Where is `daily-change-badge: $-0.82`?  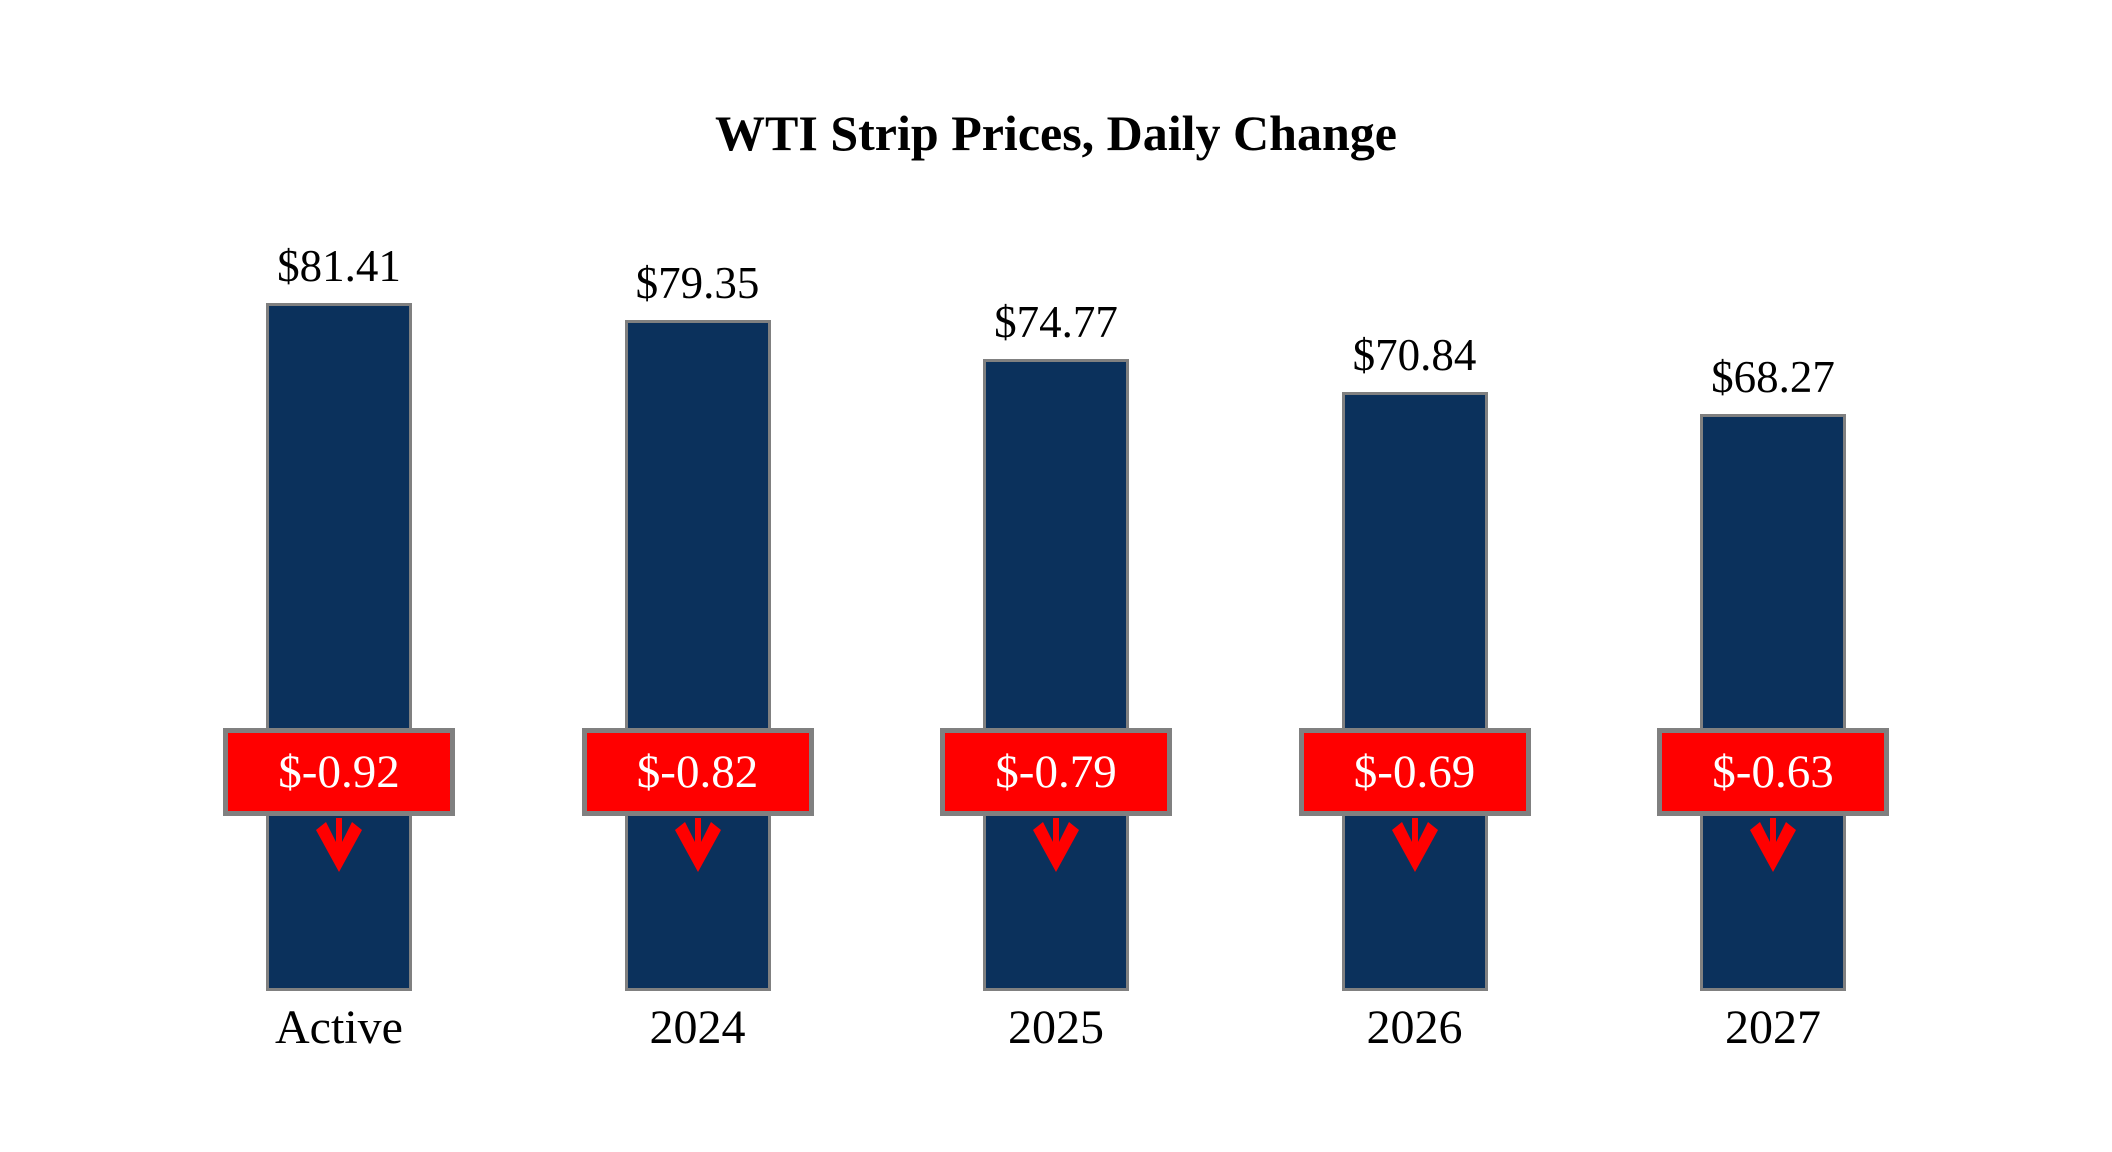
daily-change-badge: $-0.82 is located at coordinates (697, 772).